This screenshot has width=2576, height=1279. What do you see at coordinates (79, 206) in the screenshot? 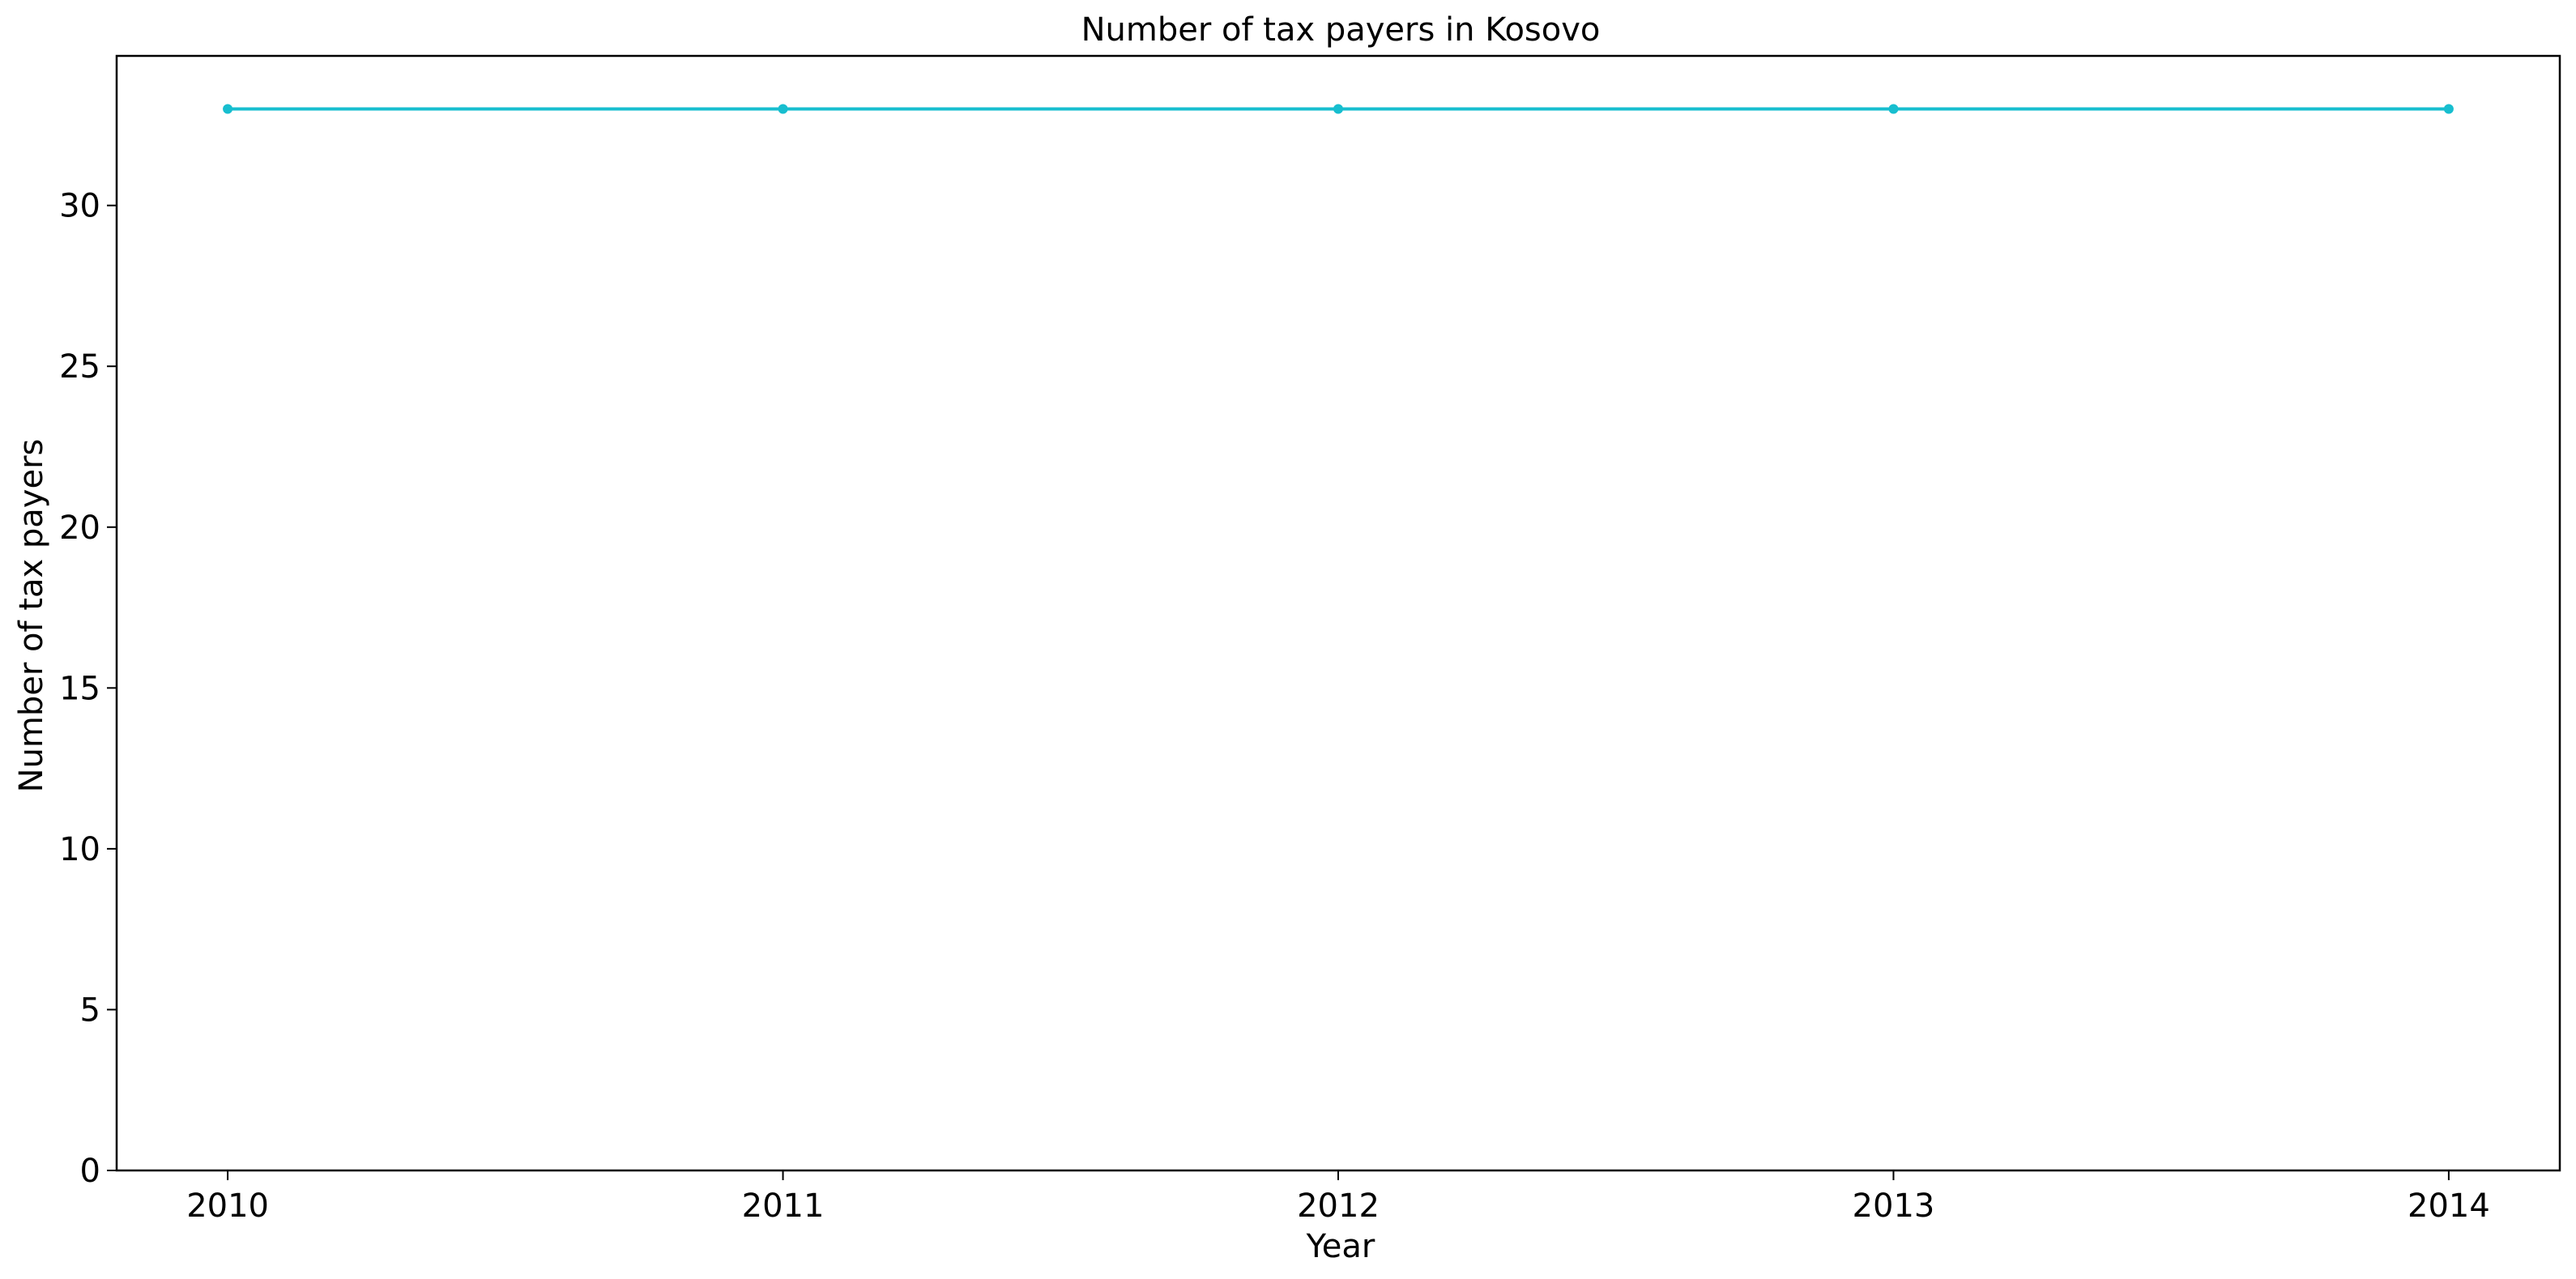
I see `y-tick-label: 30` at bounding box center [79, 206].